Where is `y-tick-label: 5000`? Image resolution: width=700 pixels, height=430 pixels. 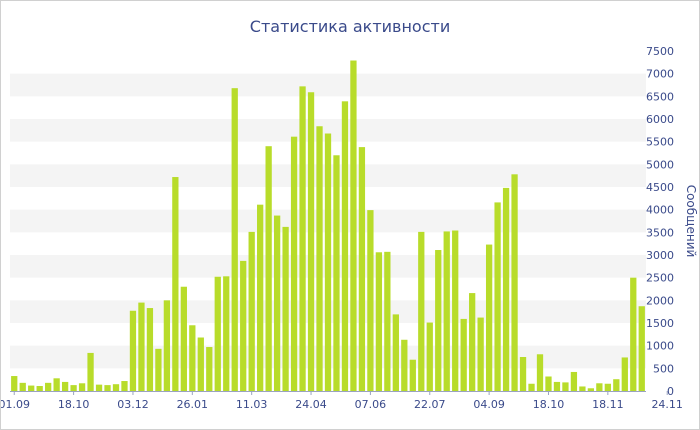 y-tick-label: 5000 is located at coordinates (660, 164).